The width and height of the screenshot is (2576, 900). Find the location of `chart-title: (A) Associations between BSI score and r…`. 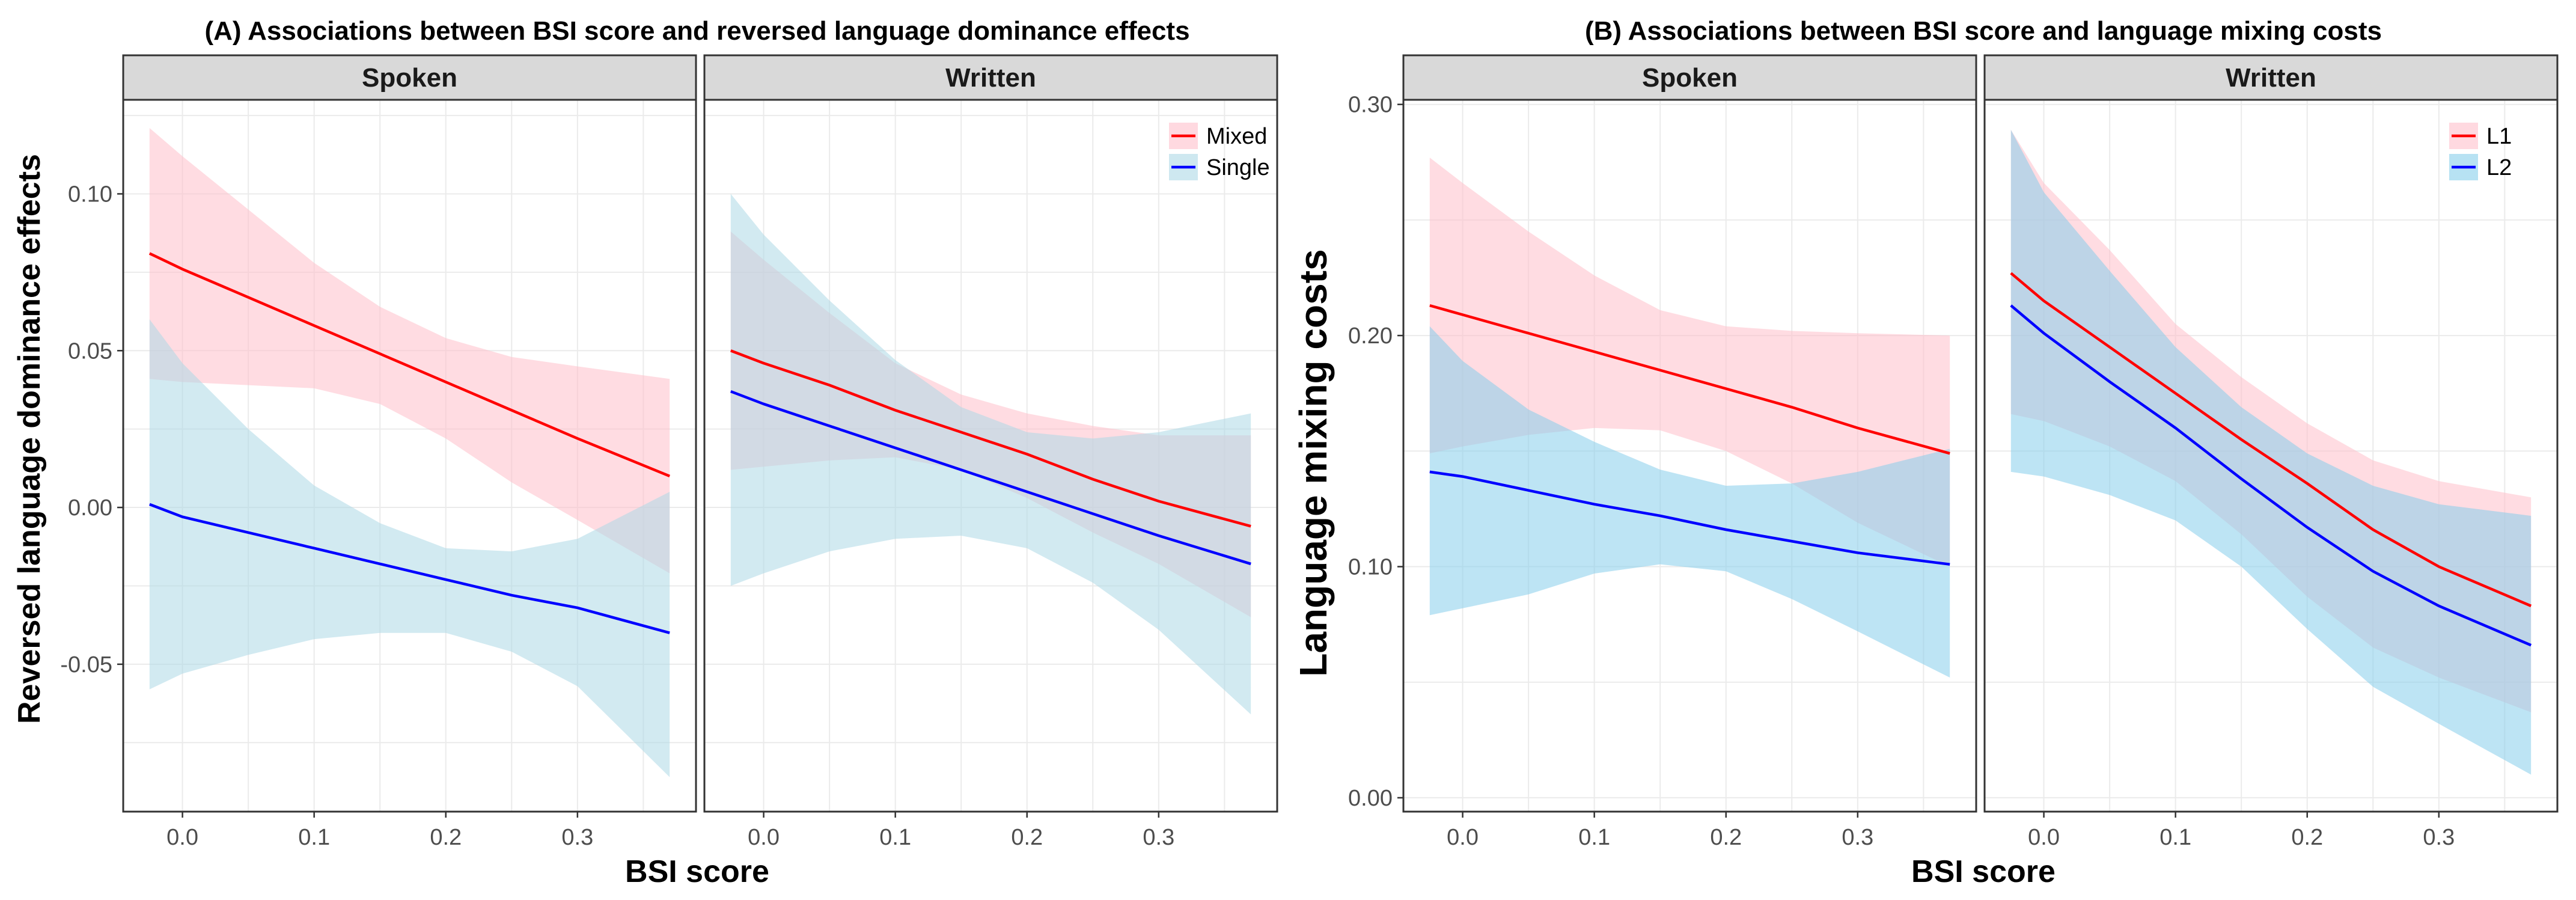

chart-title: (A) Associations between BSI score and r… is located at coordinates (696, 31).